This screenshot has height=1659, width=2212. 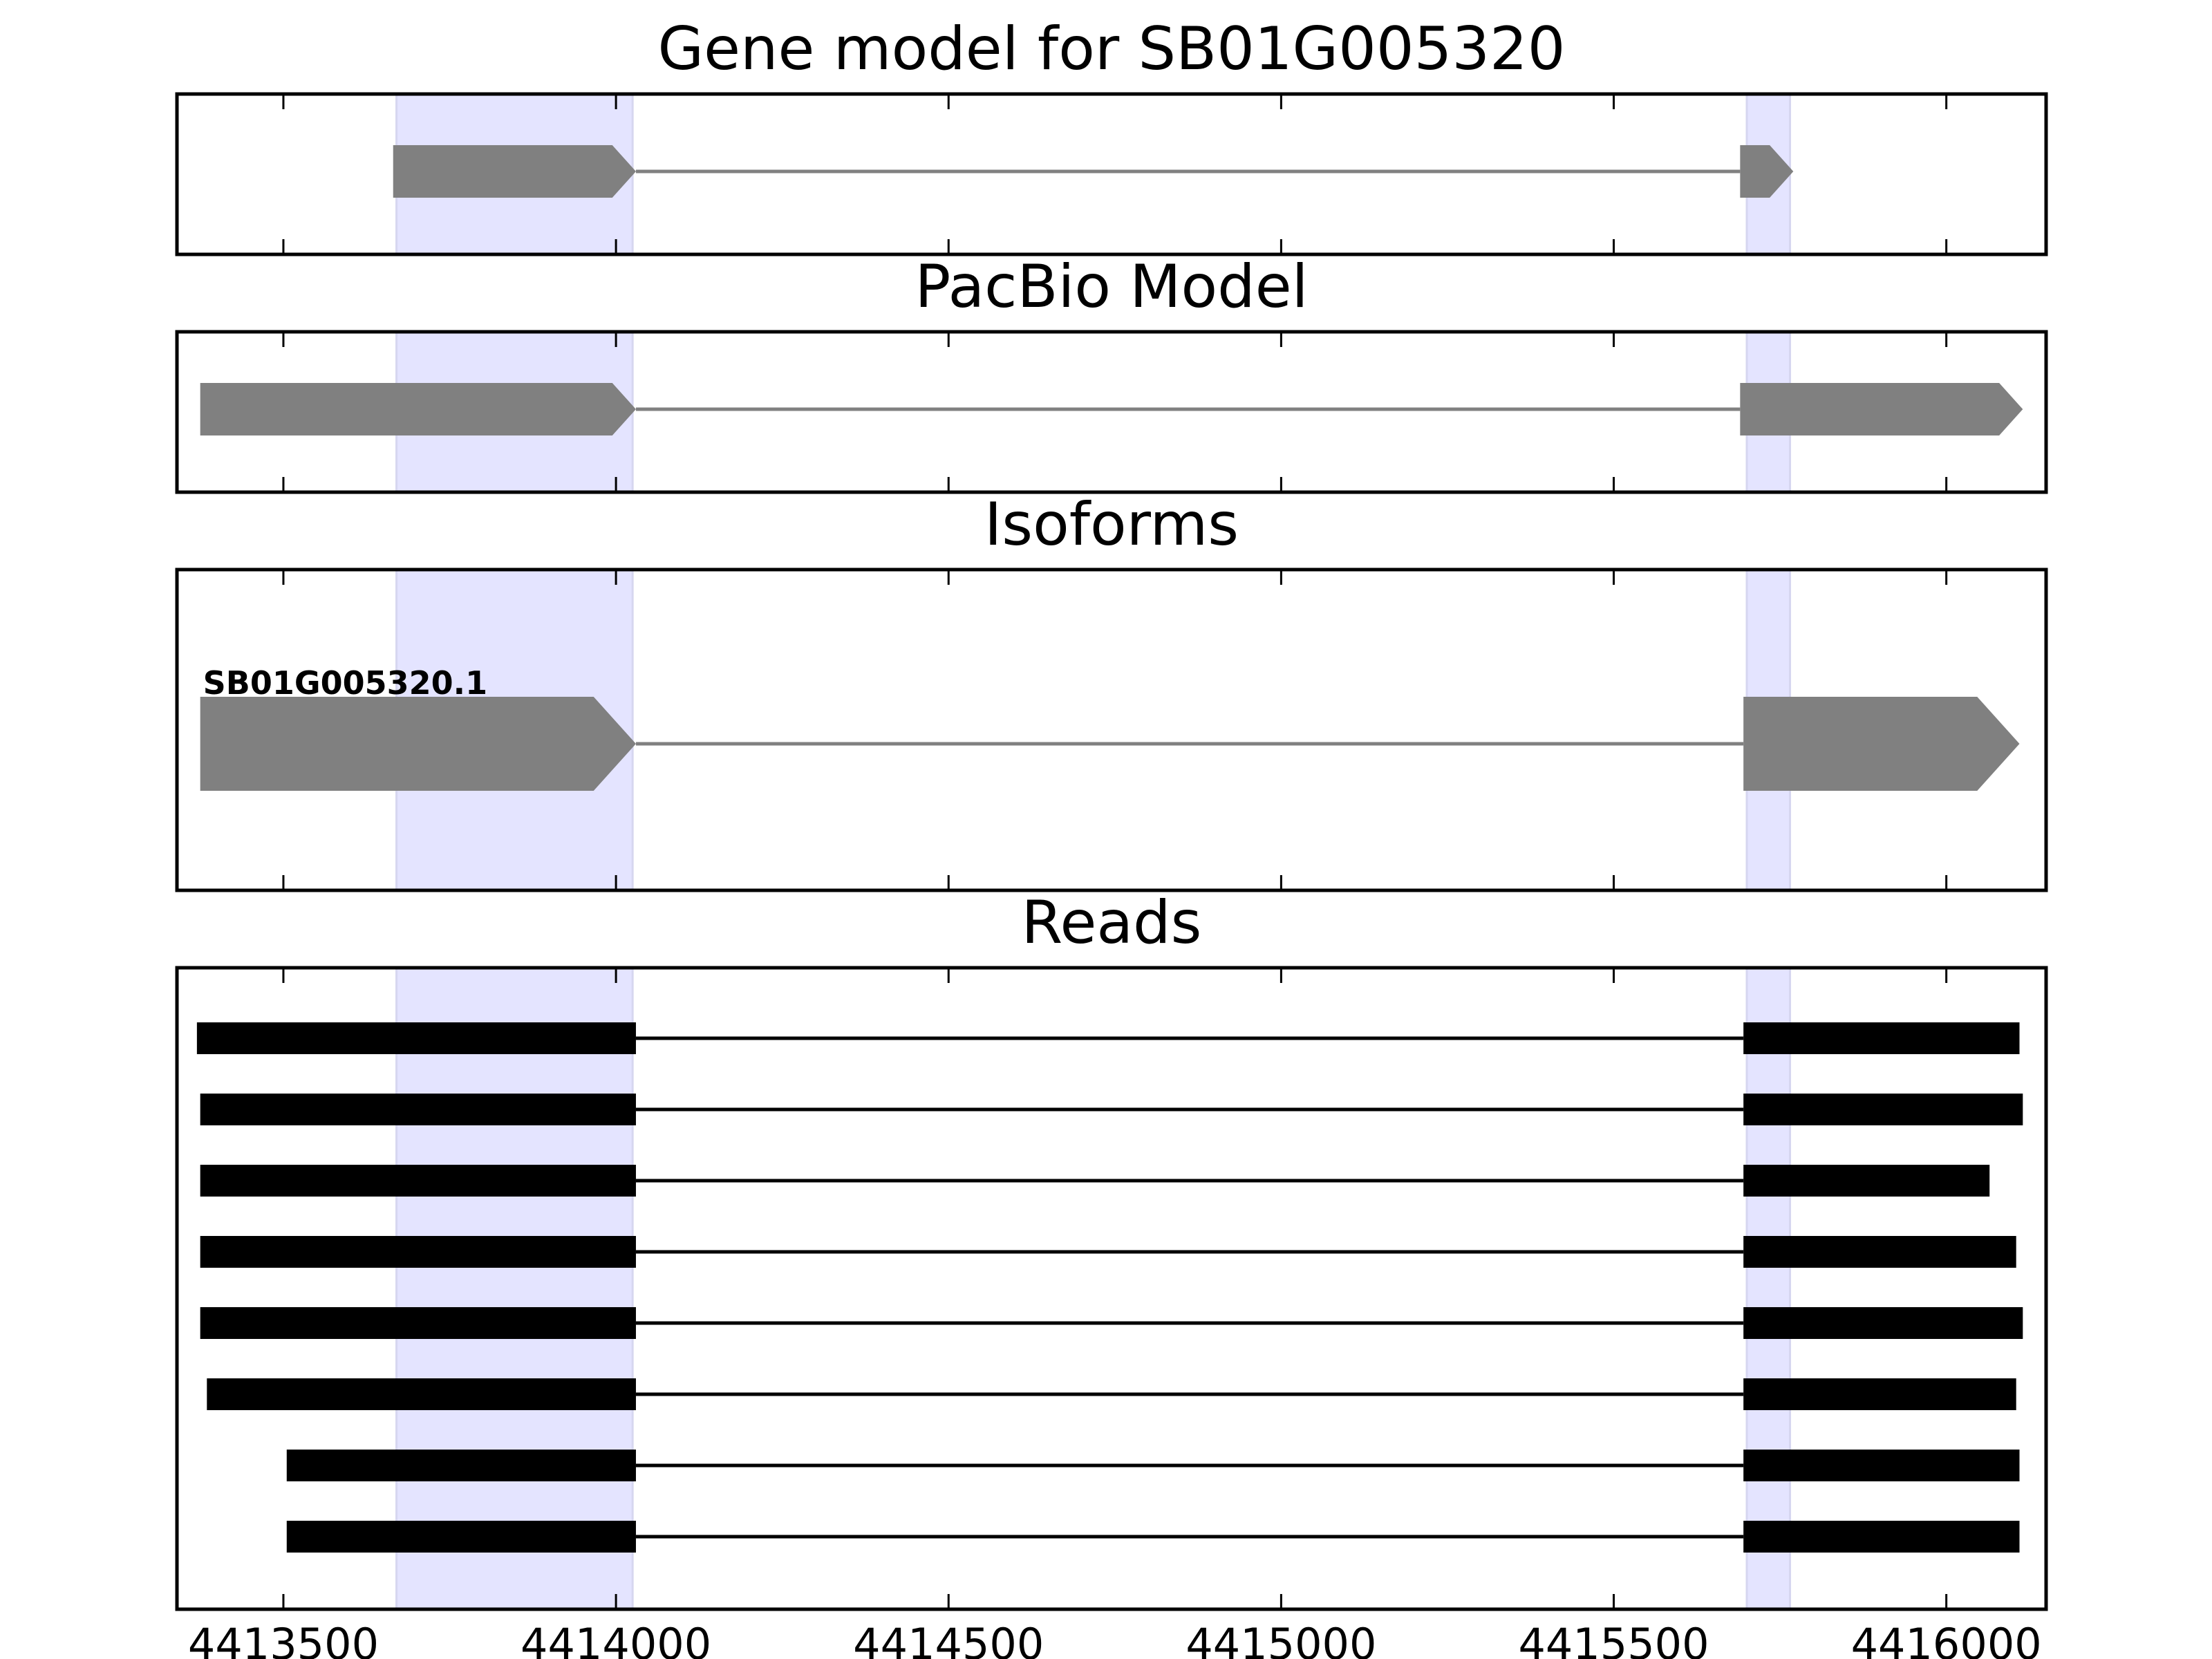 I want to click on panel-title: Isoforms, so click(x=1111, y=524).